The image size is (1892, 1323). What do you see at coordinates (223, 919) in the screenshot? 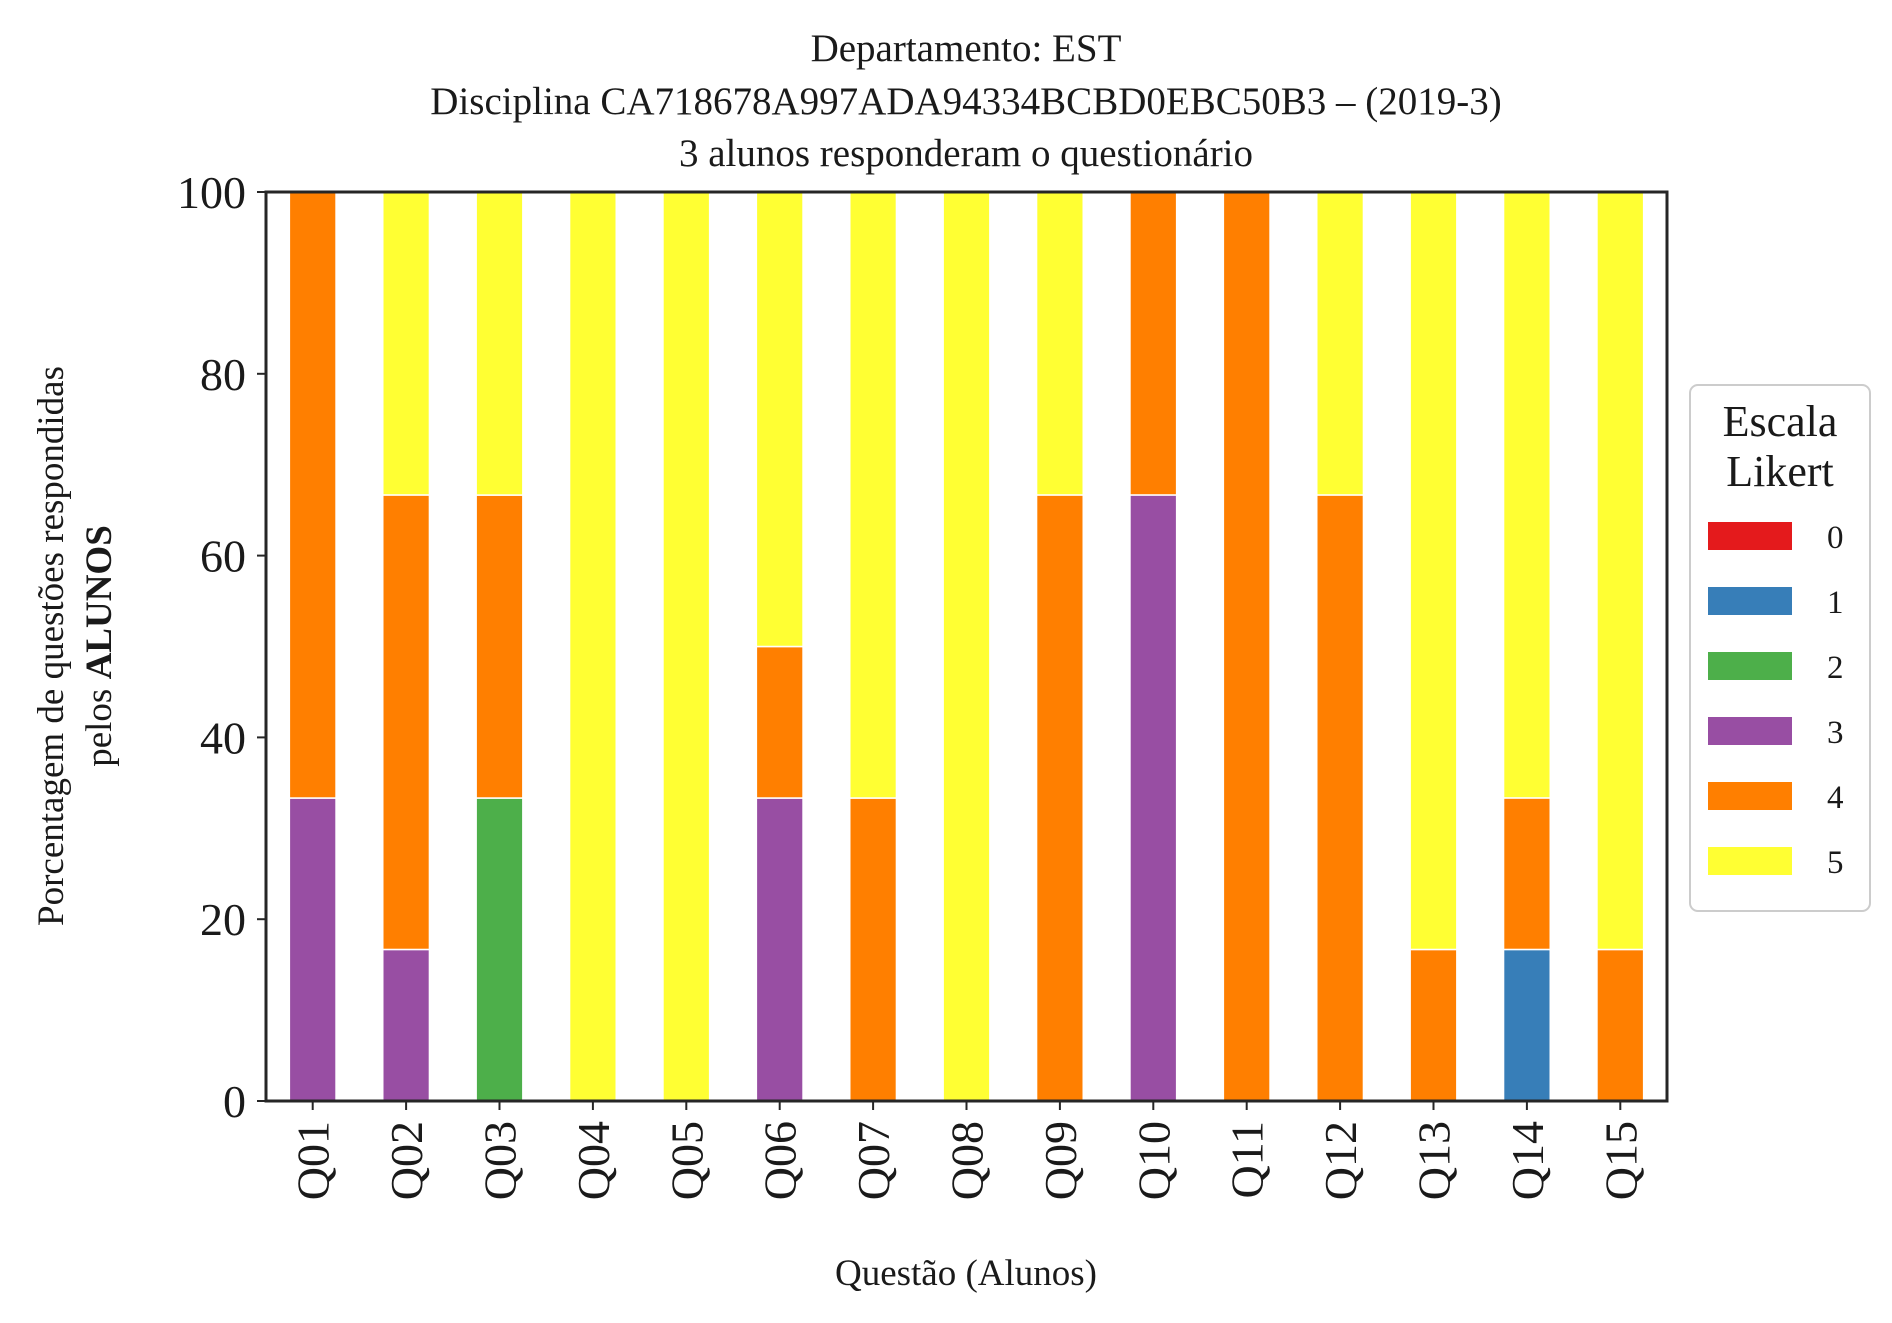
I see `y-tick-label: 20` at bounding box center [223, 919].